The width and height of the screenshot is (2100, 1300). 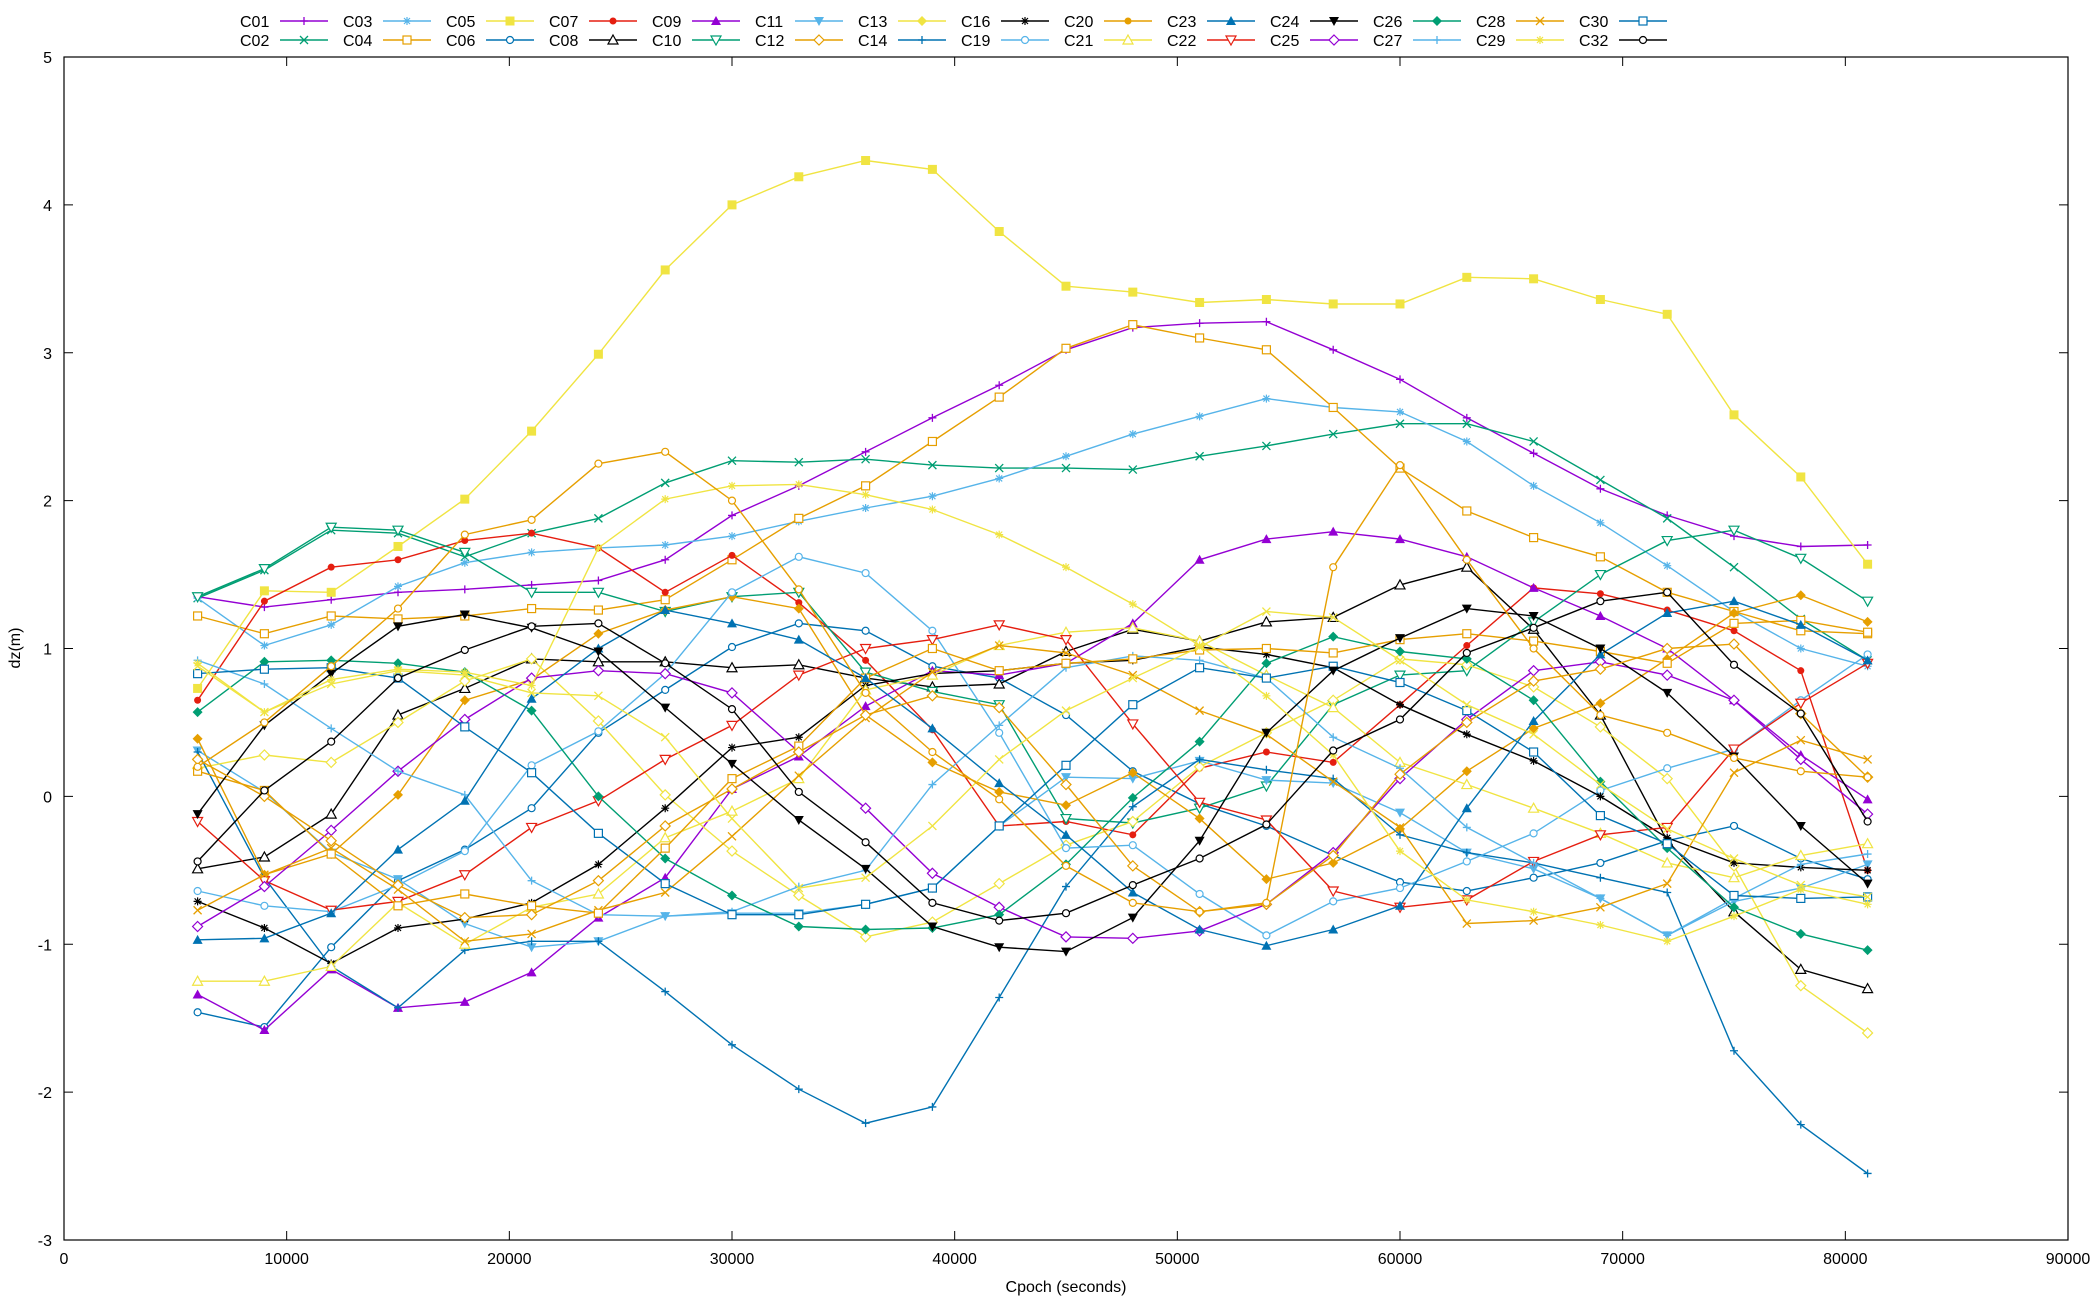 I want to click on legend-item-C01: C01, so click(x=284, y=22).